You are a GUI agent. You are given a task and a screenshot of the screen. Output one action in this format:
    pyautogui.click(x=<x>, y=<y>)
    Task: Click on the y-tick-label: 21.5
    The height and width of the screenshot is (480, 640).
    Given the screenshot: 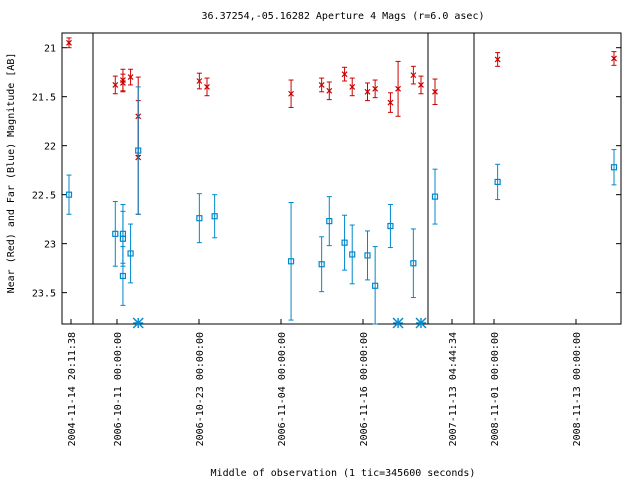 What is the action you would take?
    pyautogui.click(x=44, y=98)
    